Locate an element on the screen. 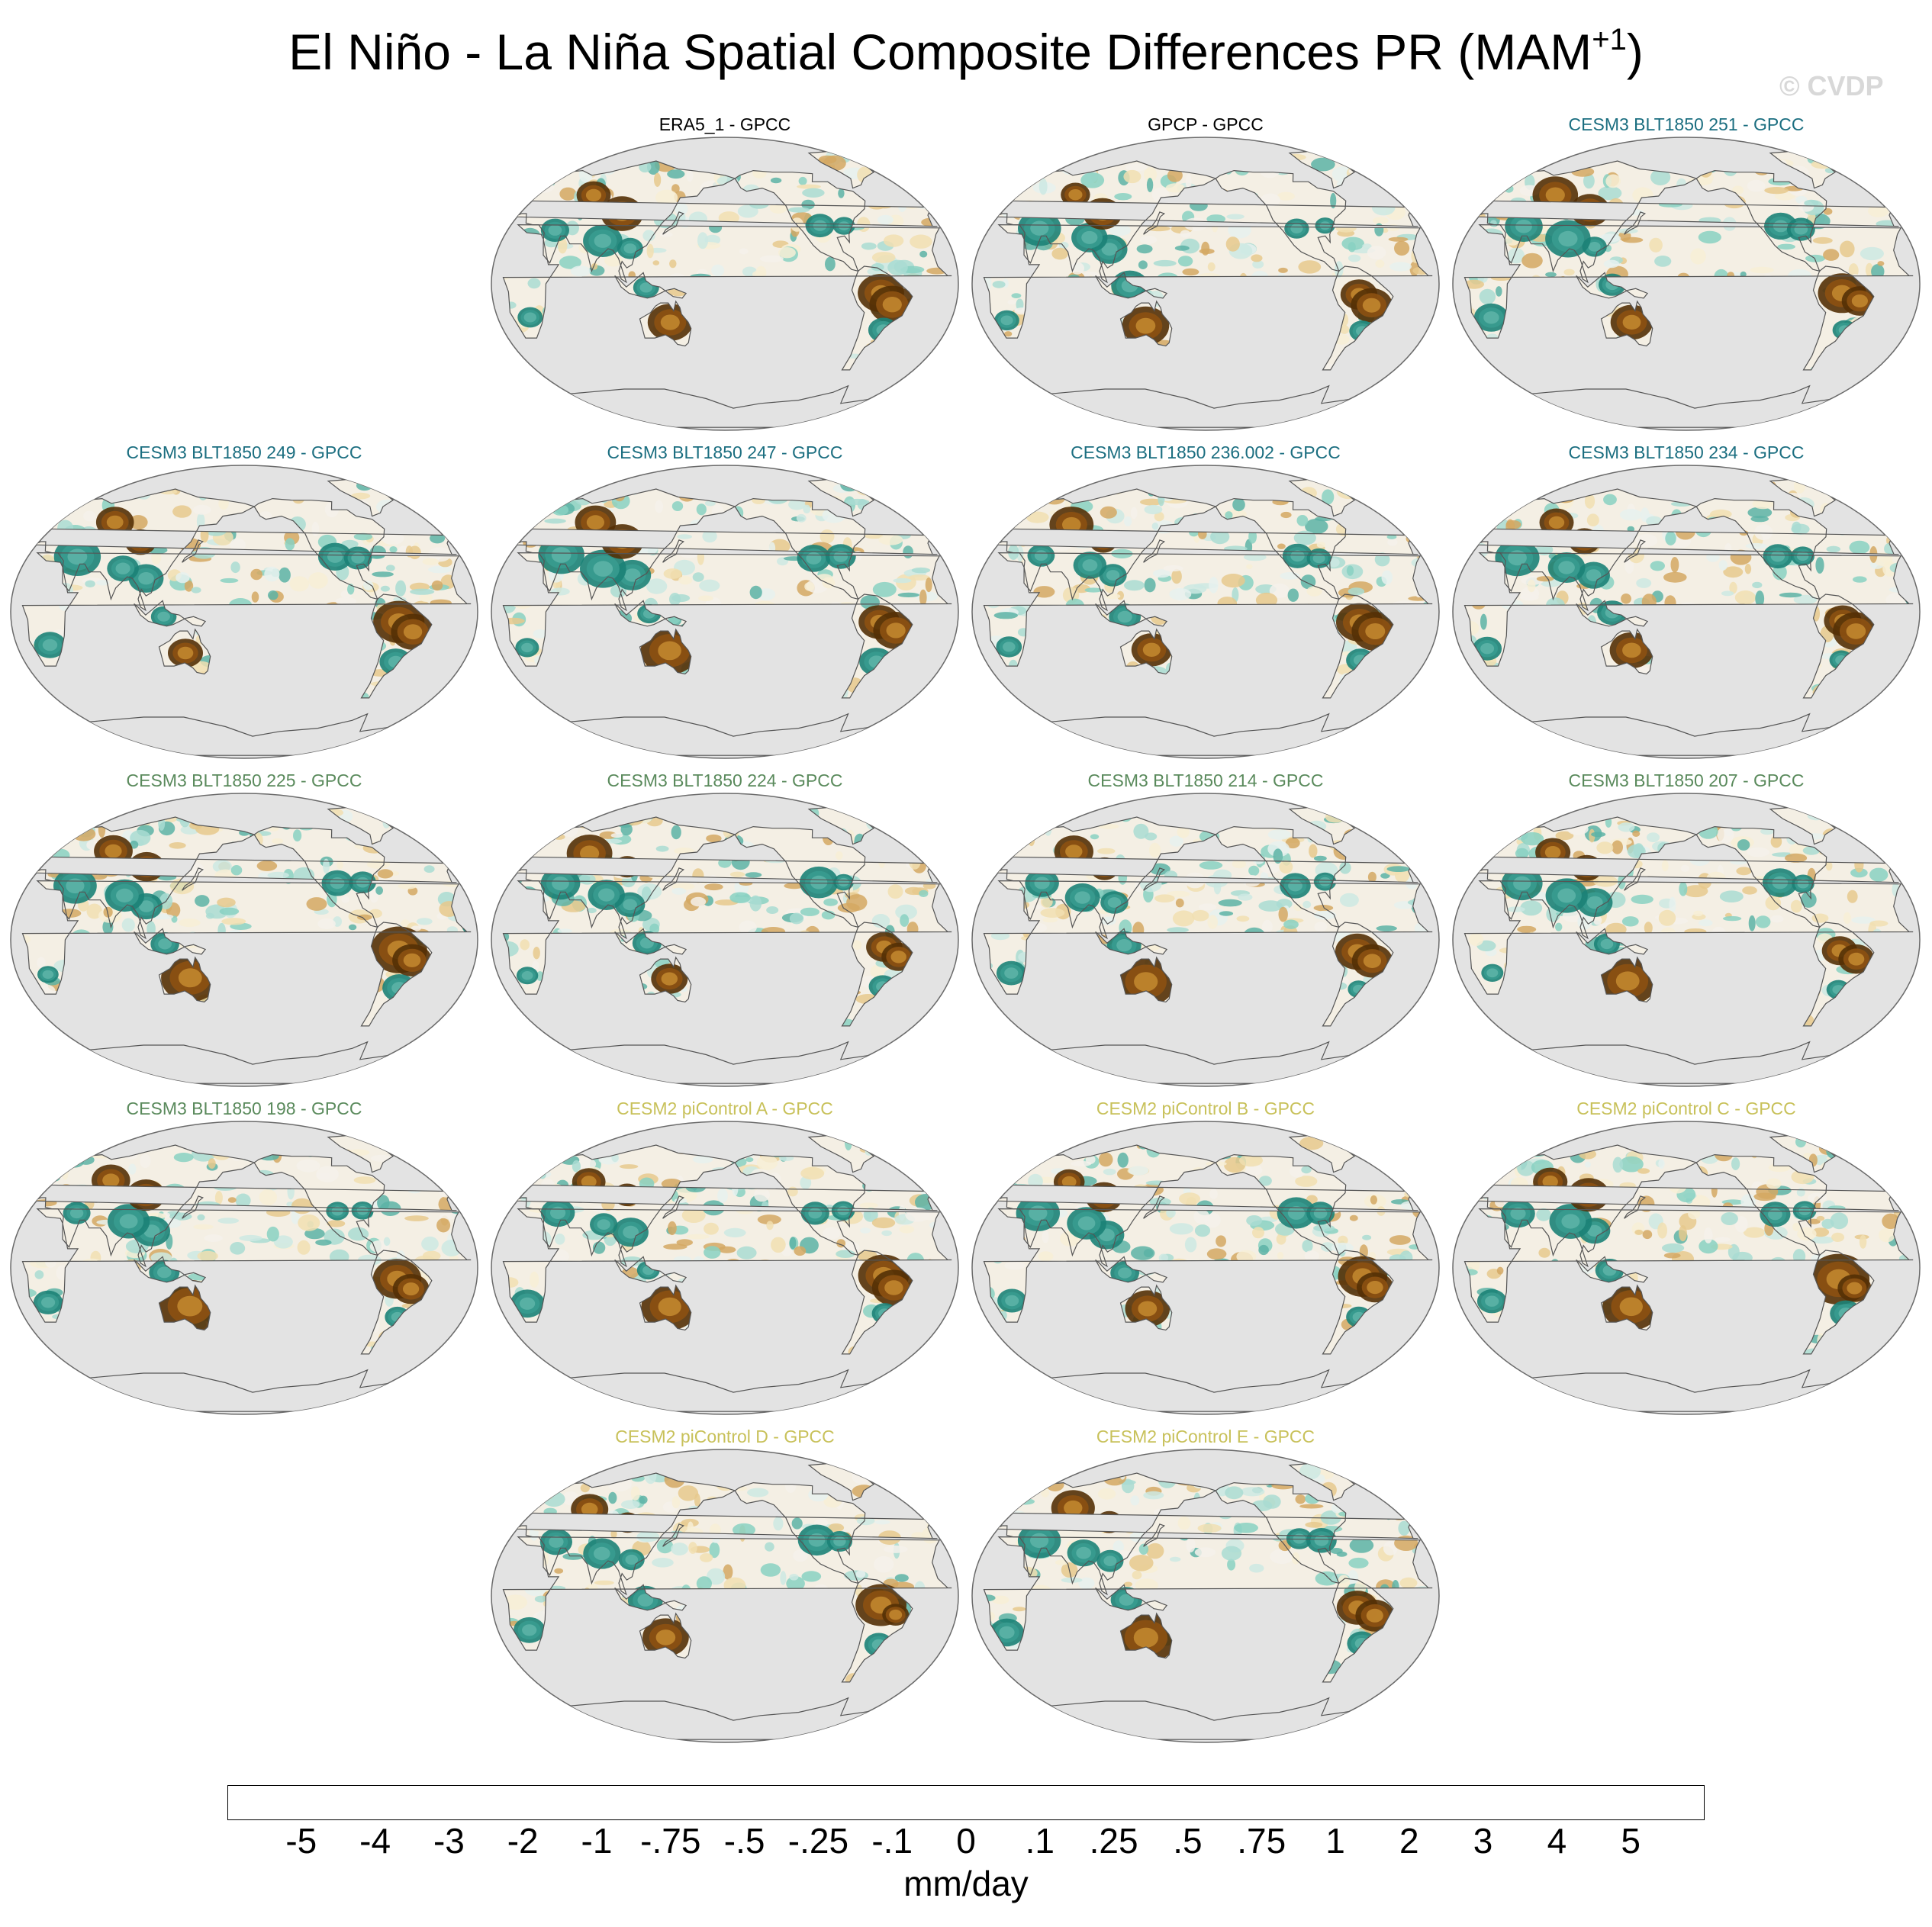 The height and width of the screenshot is (1927, 1932). colorbar-tick: -4 is located at coordinates (375, 1841).